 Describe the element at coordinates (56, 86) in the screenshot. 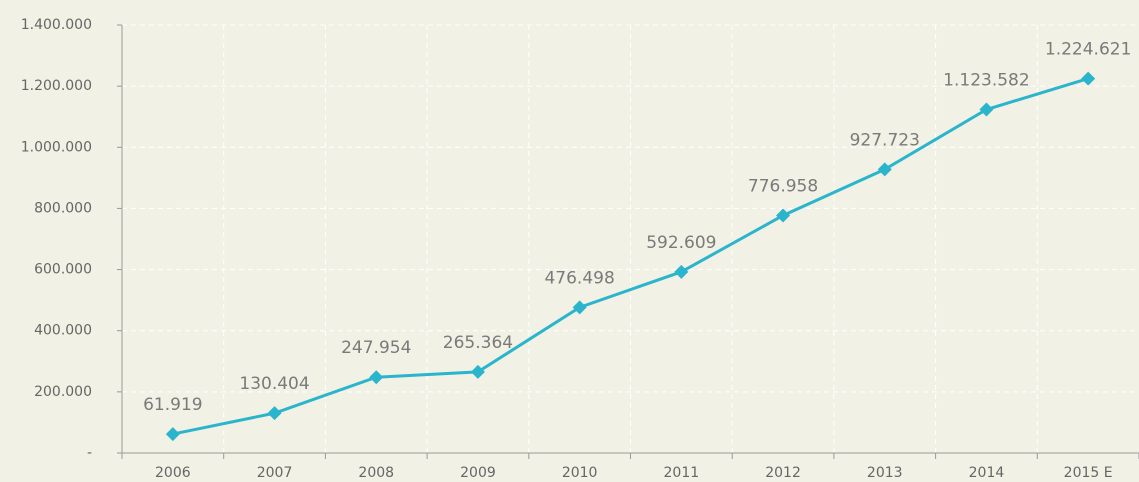

I see `y-tick-label: 1.200.000` at that location.